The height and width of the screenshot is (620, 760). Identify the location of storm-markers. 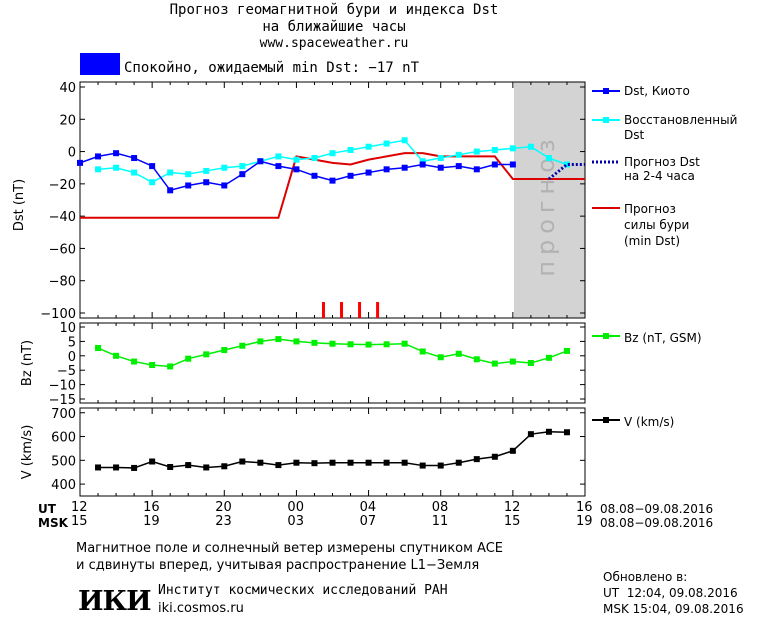
(350, 310).